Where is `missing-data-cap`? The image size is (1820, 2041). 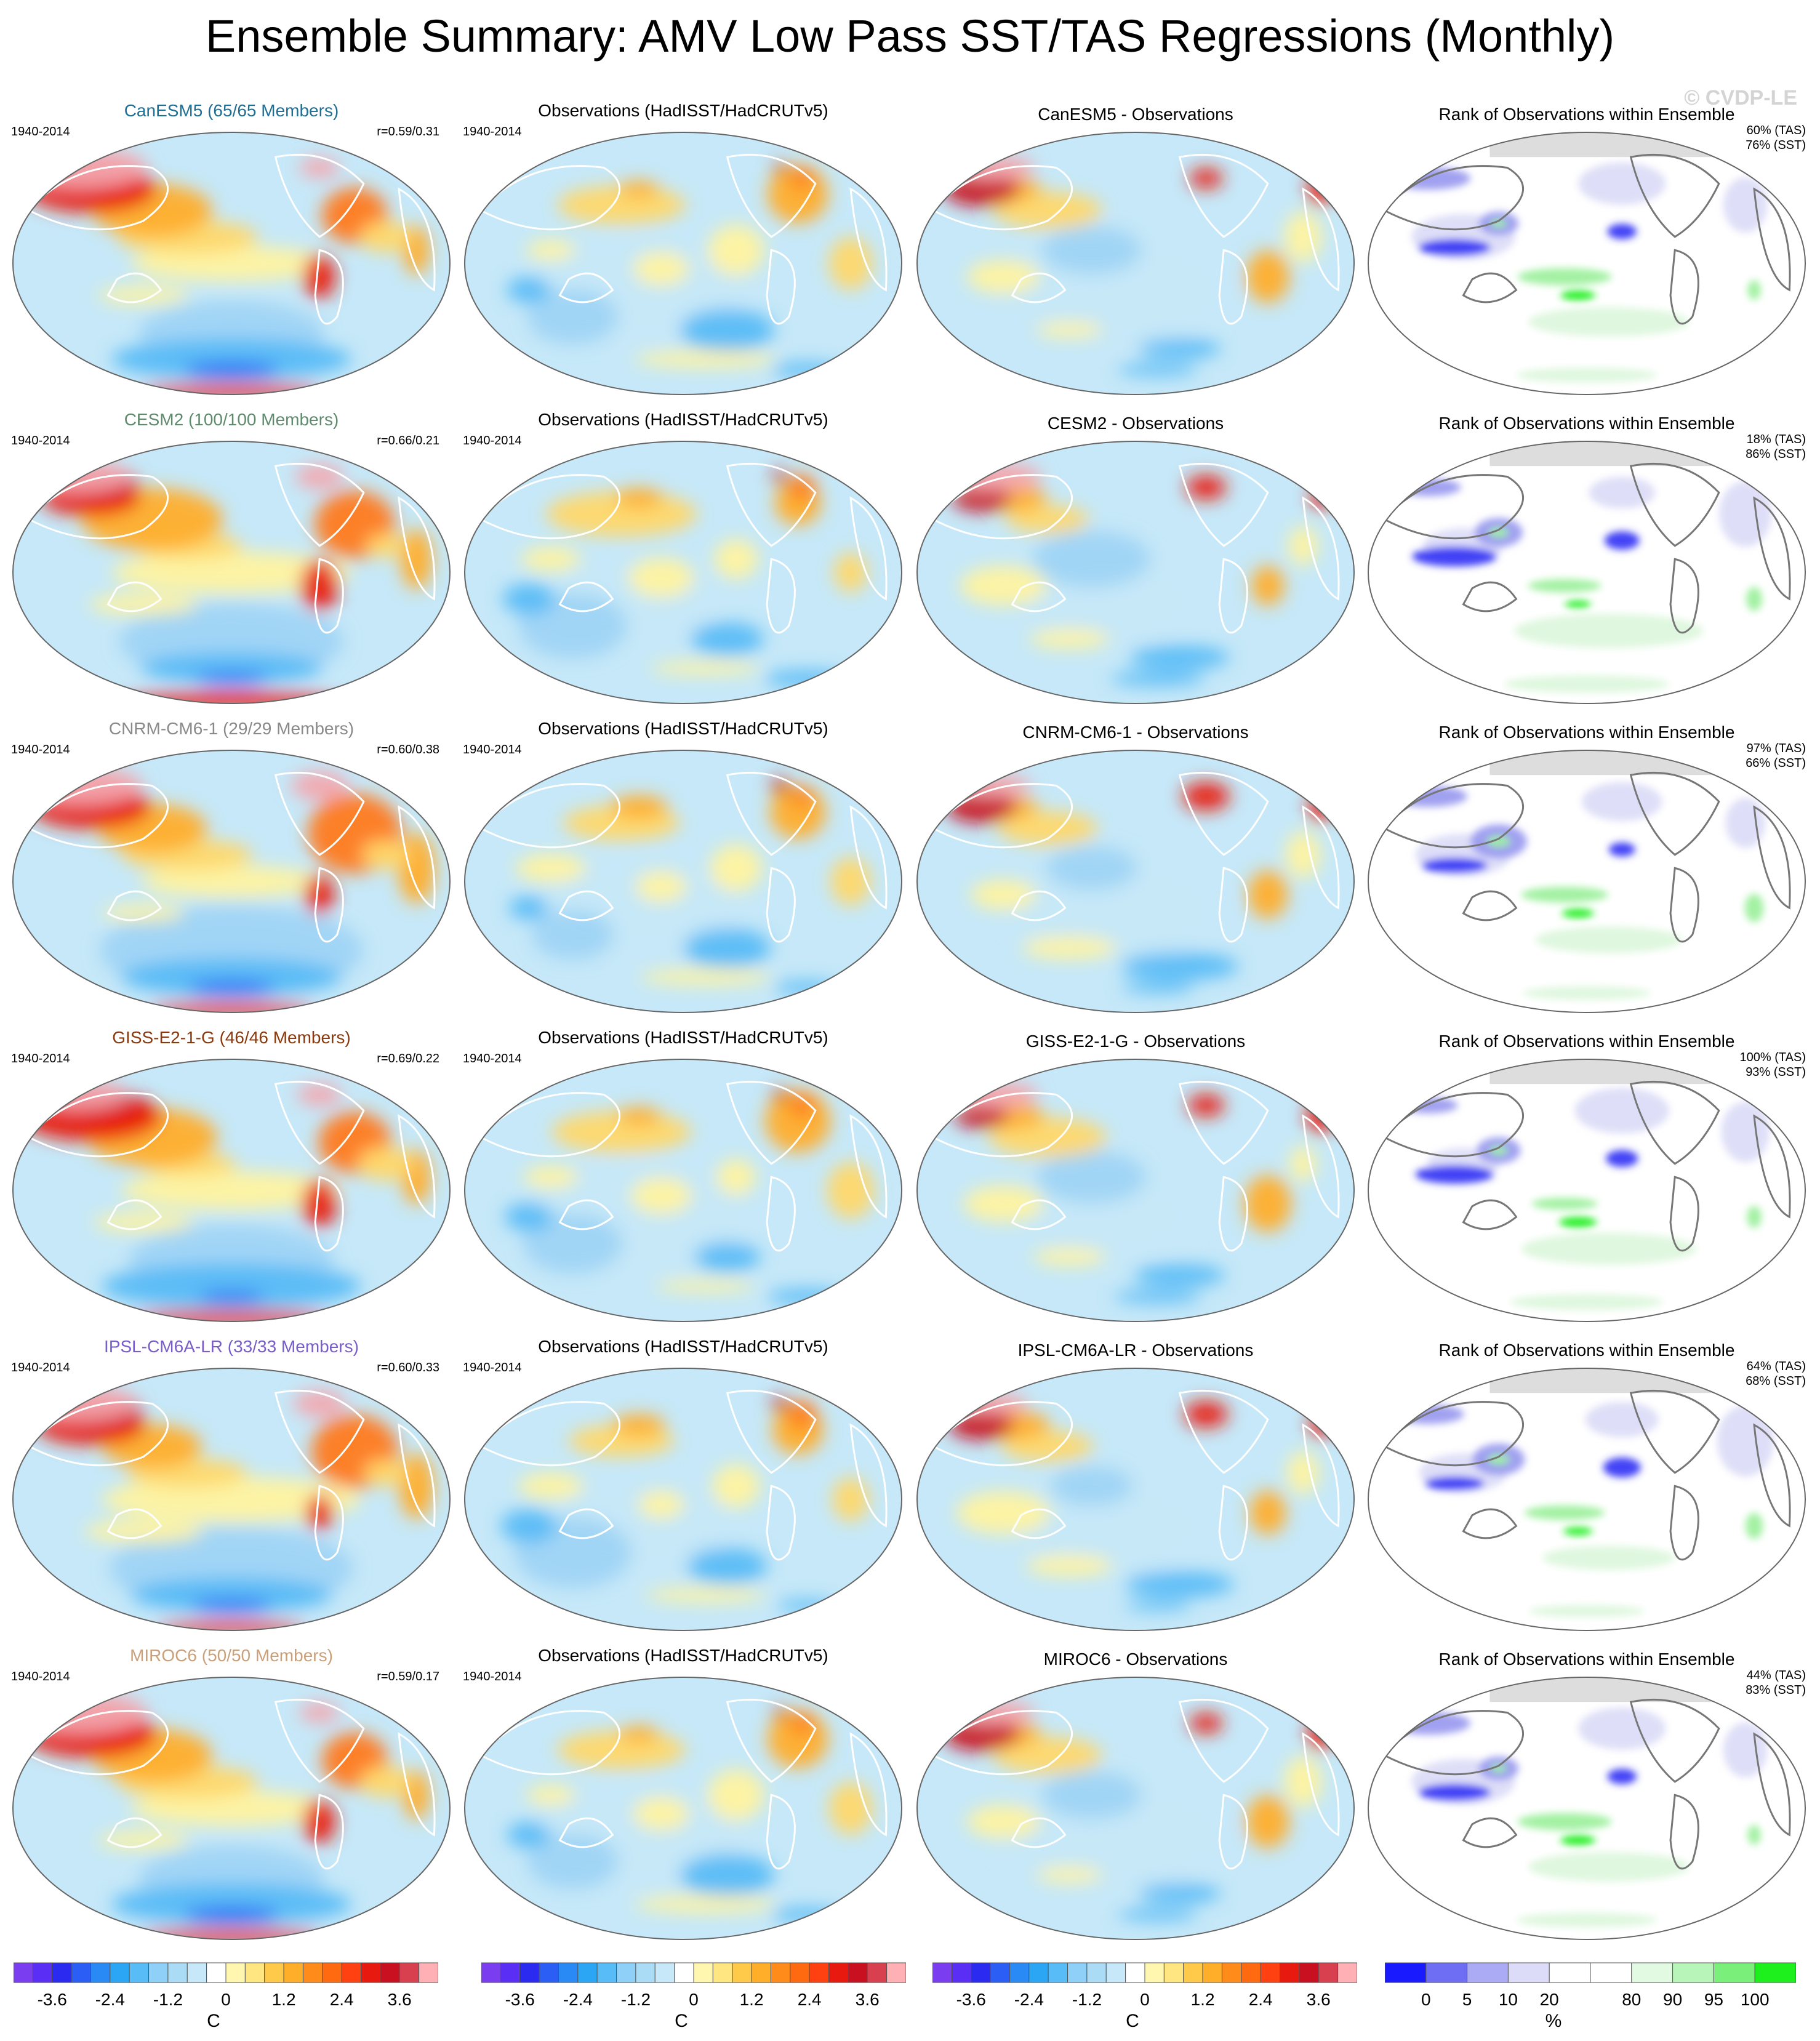 missing-data-cap is located at coordinates (1647, 1380).